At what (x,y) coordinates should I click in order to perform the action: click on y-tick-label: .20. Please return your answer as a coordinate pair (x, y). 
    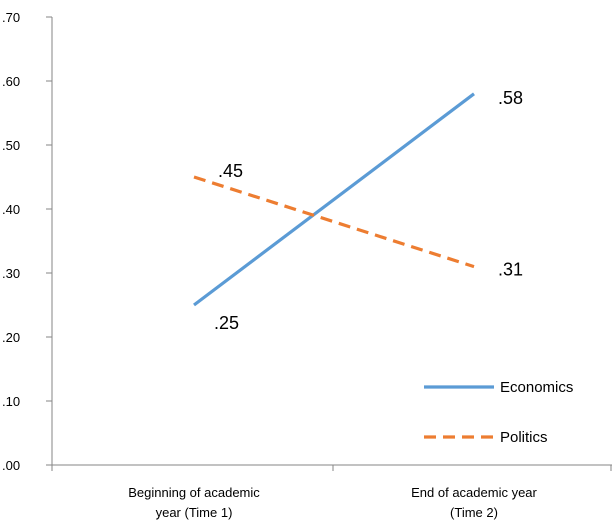
    Looking at the image, I should click on (11, 337).